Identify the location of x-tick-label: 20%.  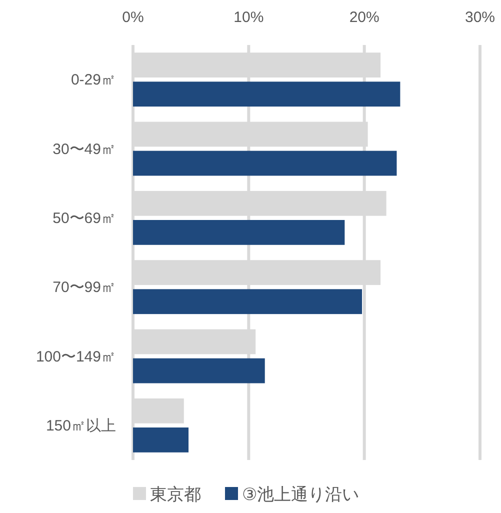
(364, 17).